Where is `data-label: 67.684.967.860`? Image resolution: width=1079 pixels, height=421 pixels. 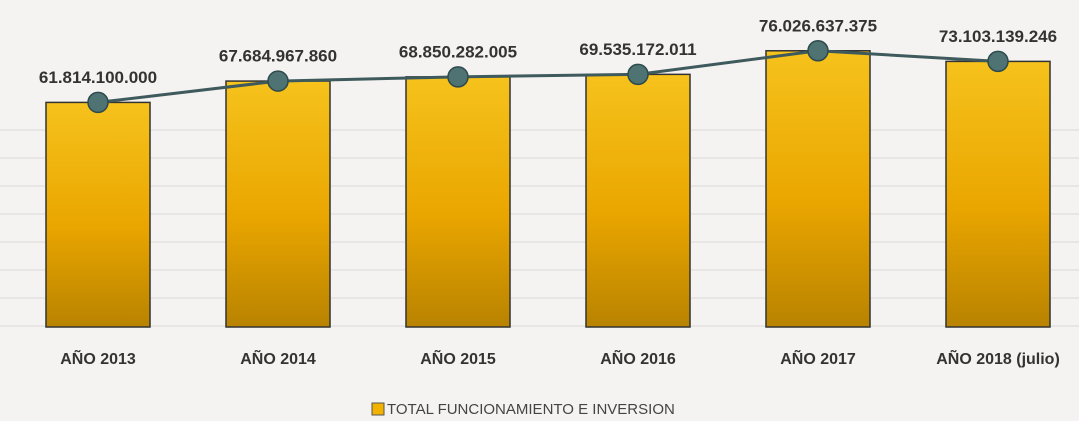 data-label: 67.684.967.860 is located at coordinates (278, 56).